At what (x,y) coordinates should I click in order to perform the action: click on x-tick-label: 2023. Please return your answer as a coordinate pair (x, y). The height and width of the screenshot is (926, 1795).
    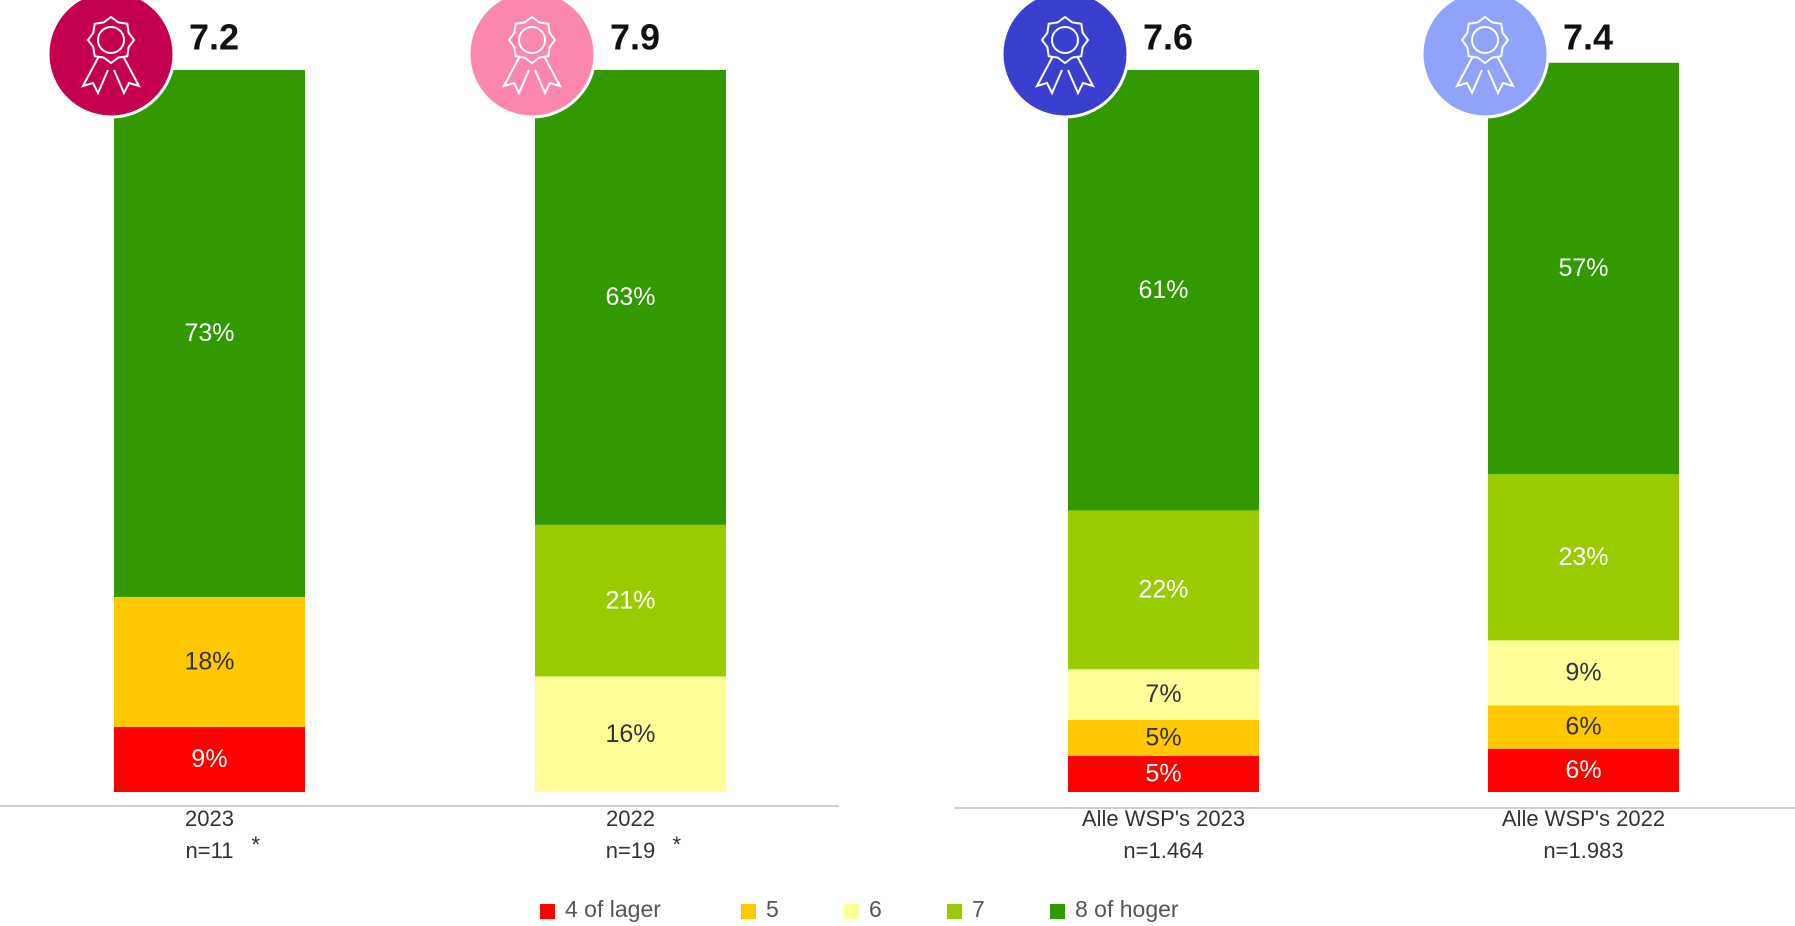
    Looking at the image, I should click on (209, 818).